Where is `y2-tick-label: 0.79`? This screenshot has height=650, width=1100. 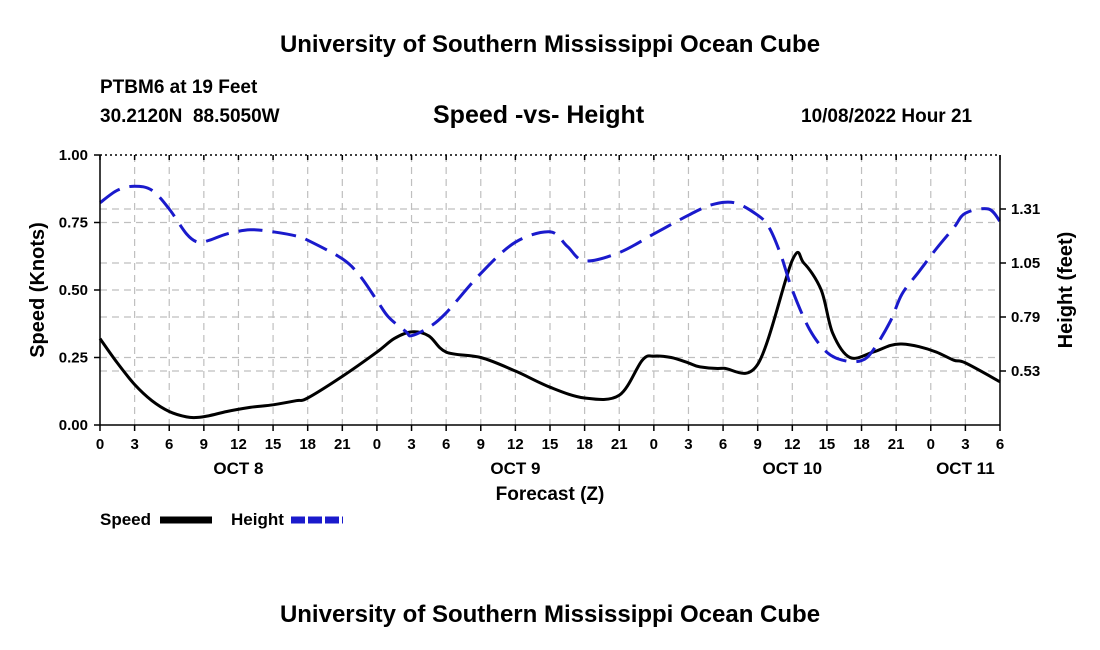
y2-tick-label: 0.79 is located at coordinates (1025, 317).